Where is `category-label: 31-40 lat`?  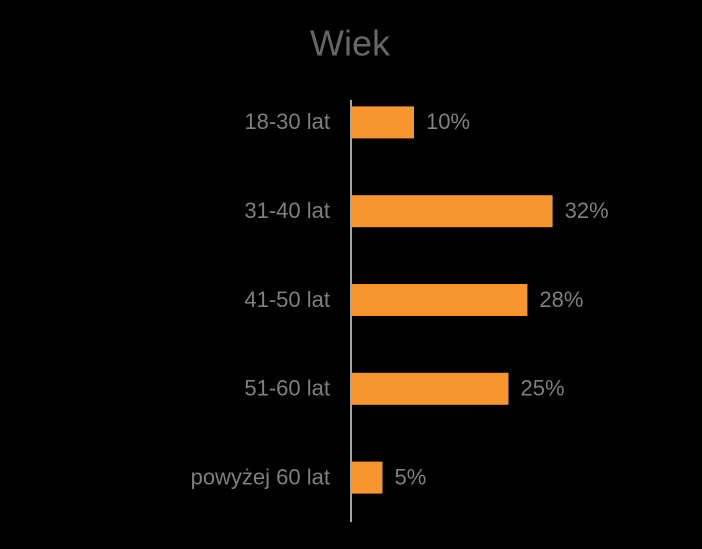 category-label: 31-40 lat is located at coordinates (287, 210).